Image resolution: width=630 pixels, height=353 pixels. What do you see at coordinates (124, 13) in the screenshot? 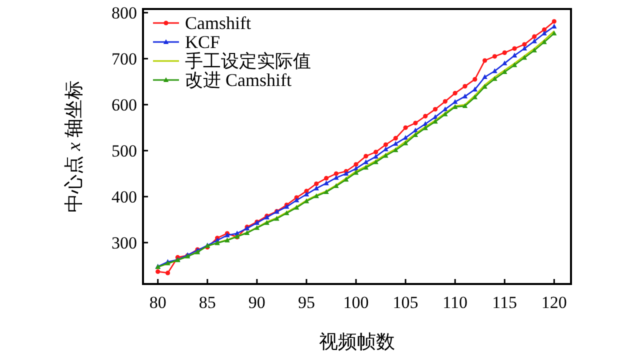
I see `y-tick-label: 800` at bounding box center [124, 13].